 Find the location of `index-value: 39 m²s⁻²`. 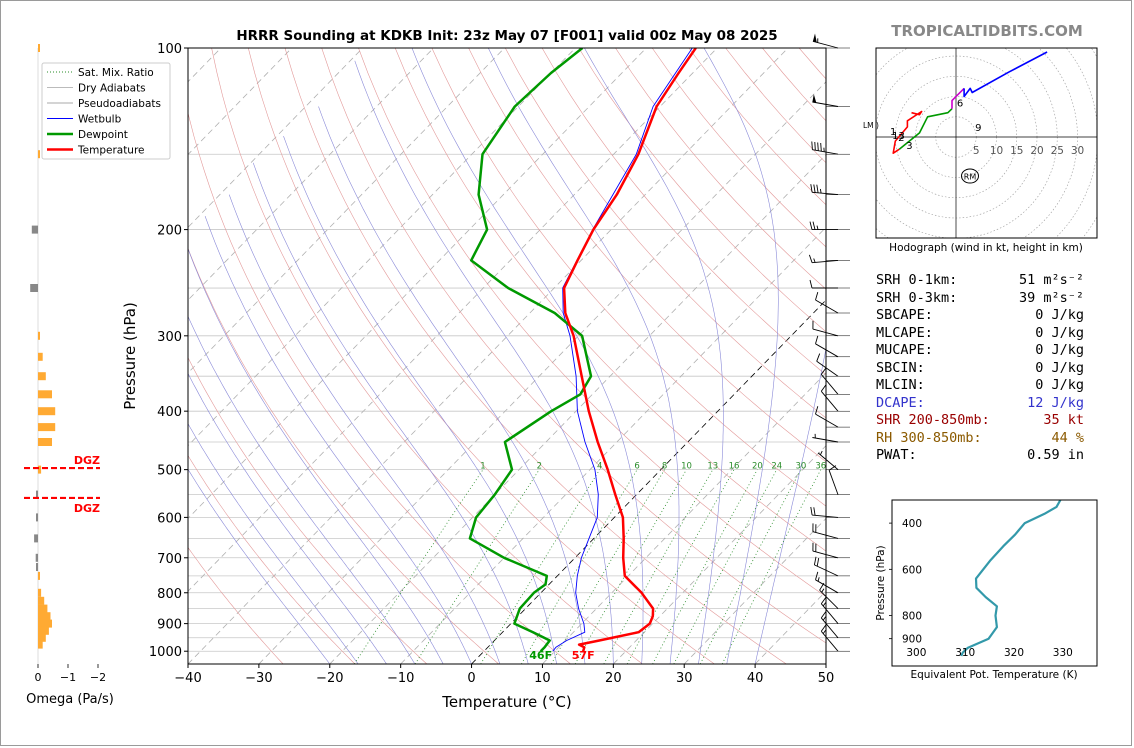

index-value: 39 m²s⁻² is located at coordinates (1051, 297).